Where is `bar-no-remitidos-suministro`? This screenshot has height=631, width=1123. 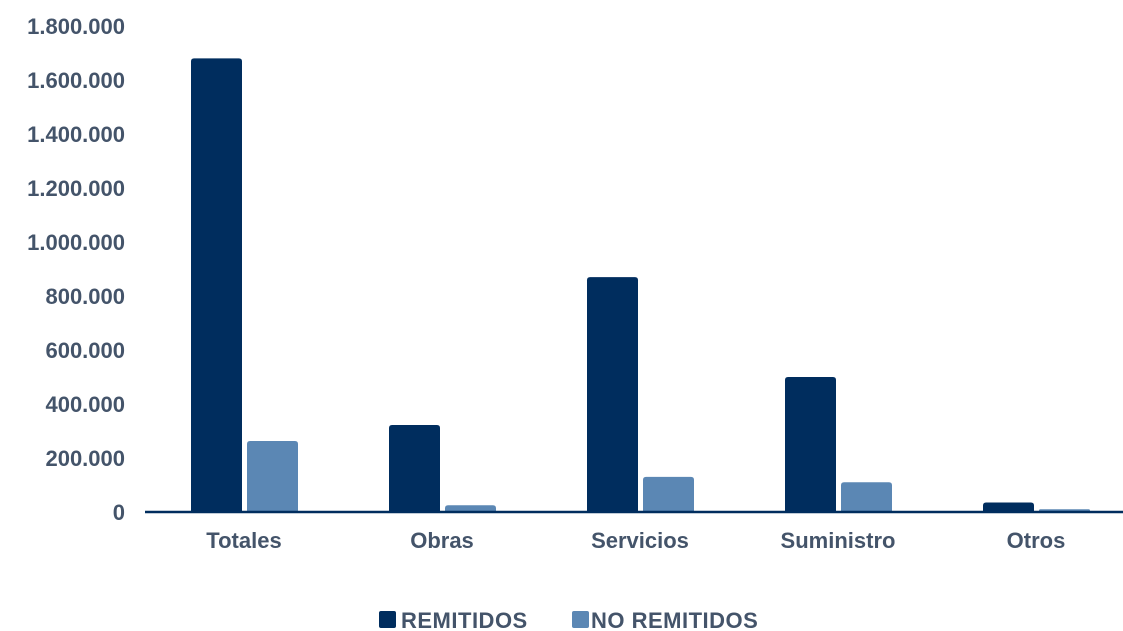
bar-no-remitidos-suministro is located at coordinates (866, 497).